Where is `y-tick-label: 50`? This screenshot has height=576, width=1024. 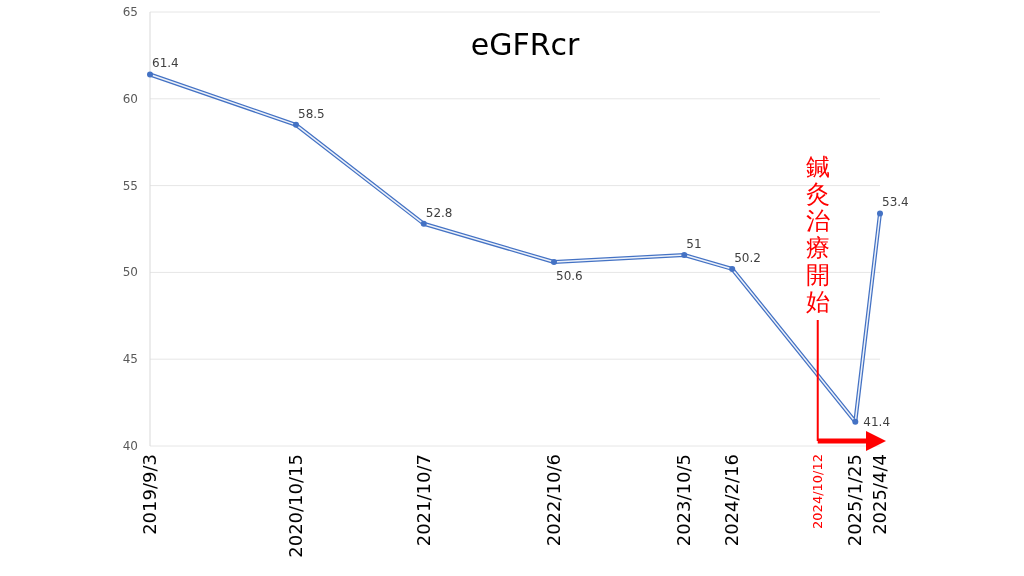
y-tick-label: 50 is located at coordinates (130, 272).